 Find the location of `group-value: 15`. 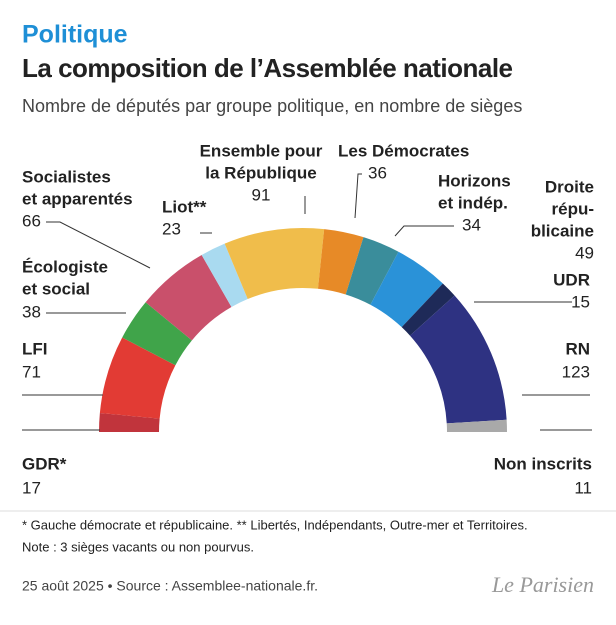

group-value: 15 is located at coordinates (580, 301).